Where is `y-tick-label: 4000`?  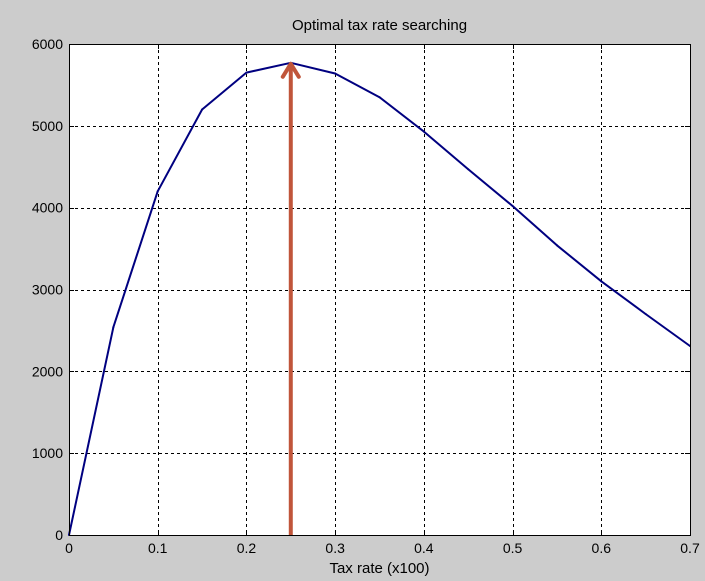 y-tick-label: 4000 is located at coordinates (47, 208).